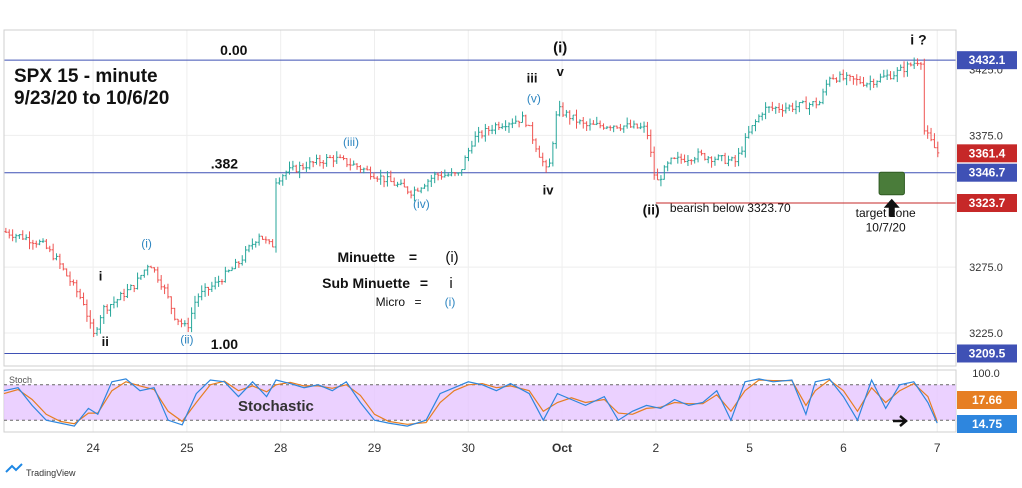 Image resolution: width=1022 pixels, height=488 pixels. I want to click on legend-subminuette-eq: =, so click(424, 283).